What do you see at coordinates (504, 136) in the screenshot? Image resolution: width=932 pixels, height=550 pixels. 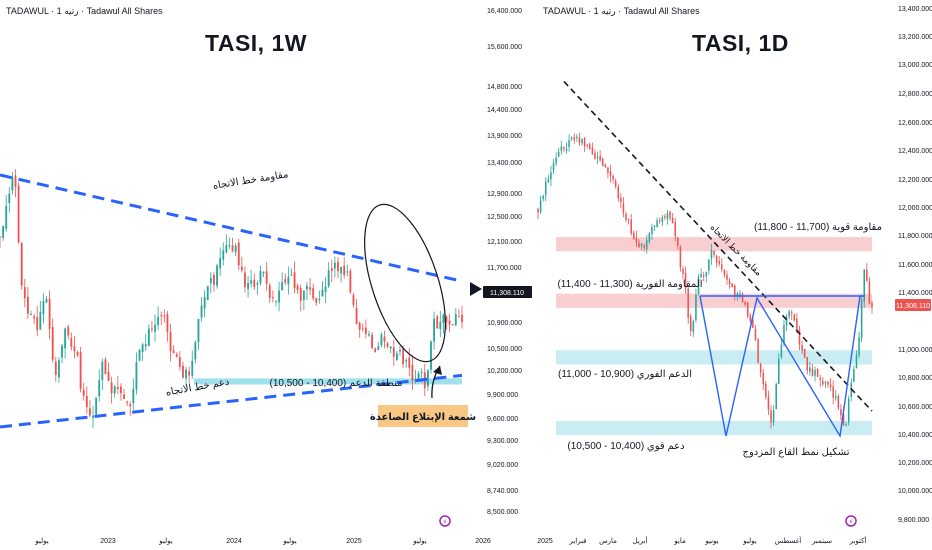 I see `weekly-y-tick-label: 13,900.000` at bounding box center [504, 136].